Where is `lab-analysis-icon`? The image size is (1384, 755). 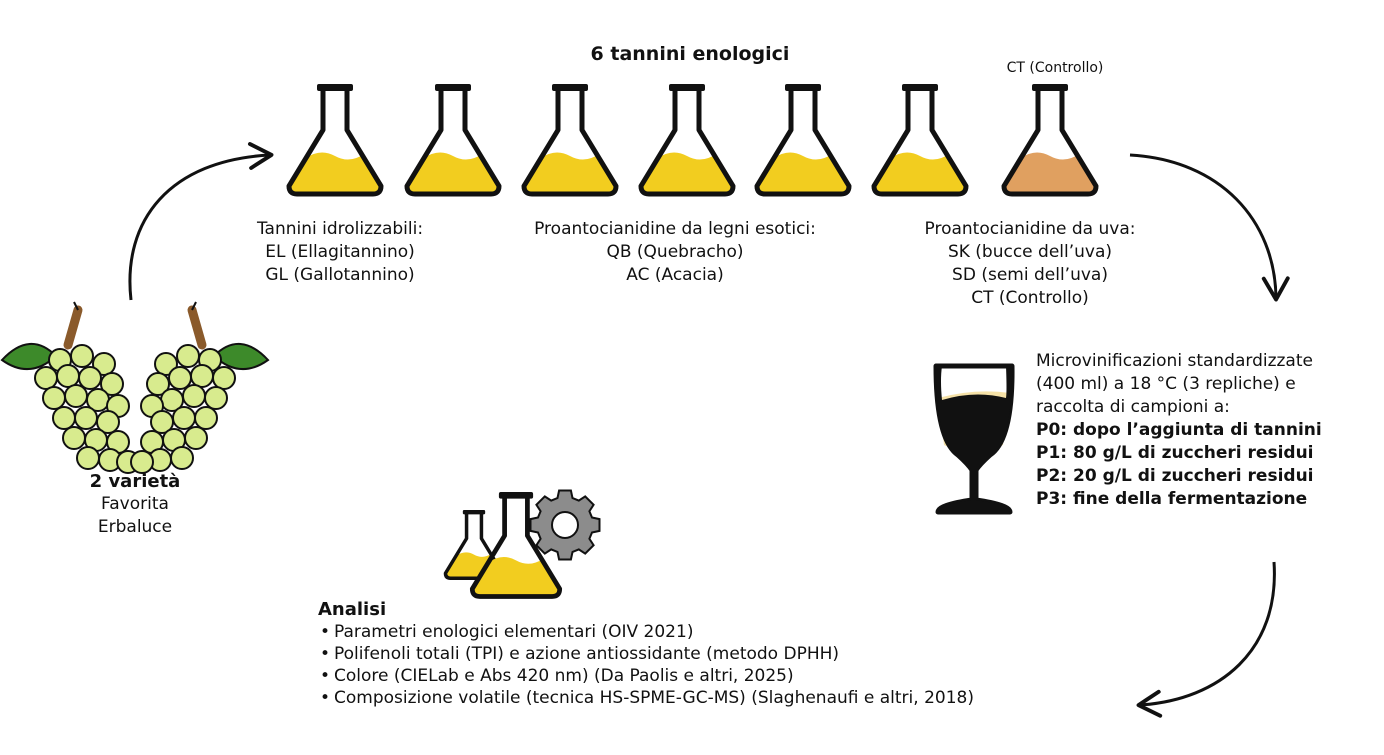
lab-analysis-icon is located at coordinates (522, 544).